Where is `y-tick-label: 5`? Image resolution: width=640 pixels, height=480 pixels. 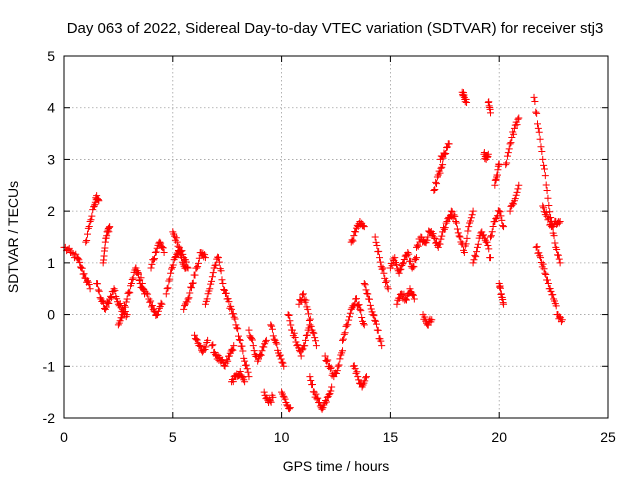
y-tick-label: 5 is located at coordinates (51, 56).